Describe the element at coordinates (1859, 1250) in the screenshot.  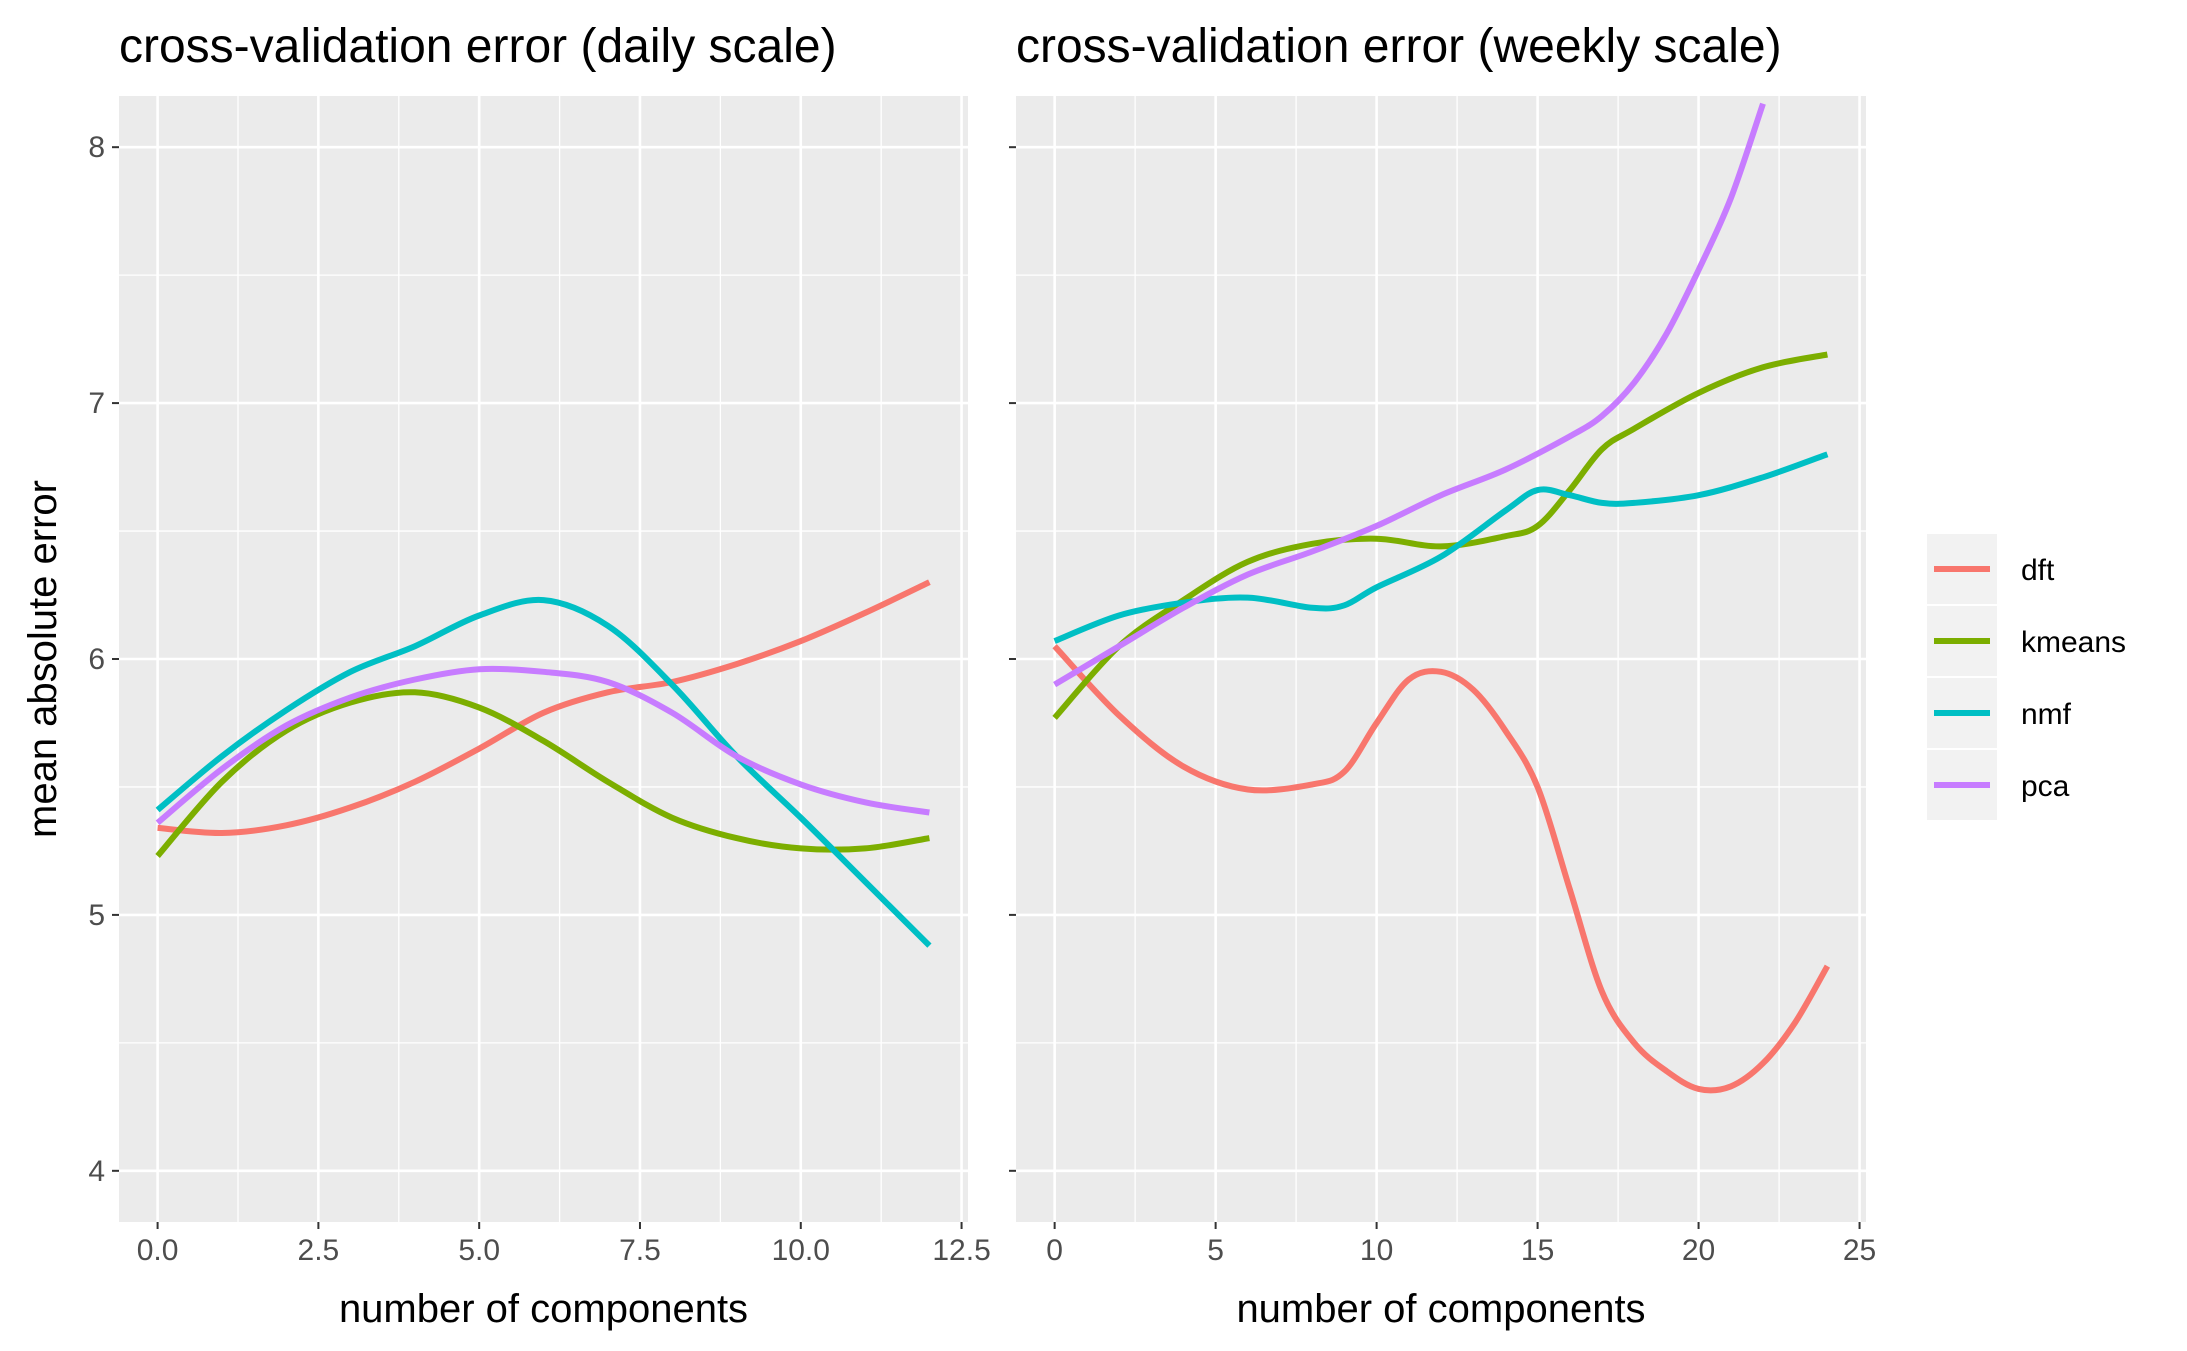
I see `x-tick-label: 25` at that location.